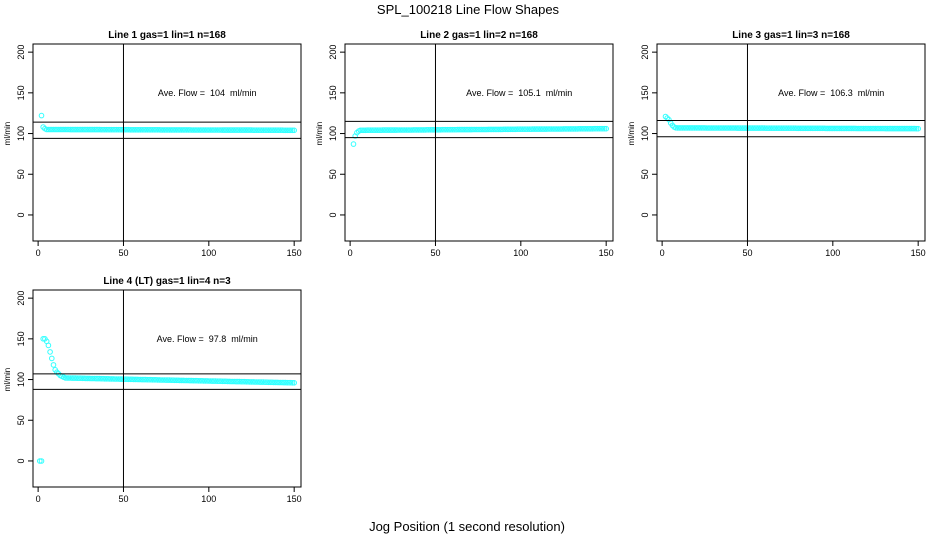  I want to click on panel-title: Line 2 gas=1 lin=2 n=168, so click(479, 35).